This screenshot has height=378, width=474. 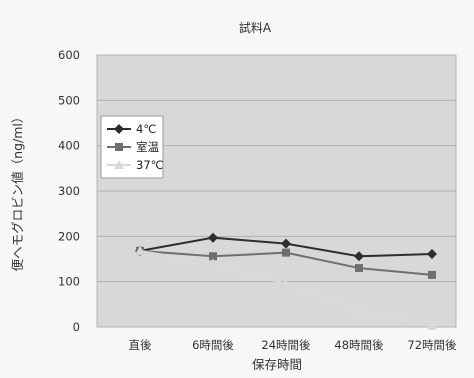 What do you see at coordinates (286, 345) in the screenshot?
I see `x-tick-label: 24時間後` at bounding box center [286, 345].